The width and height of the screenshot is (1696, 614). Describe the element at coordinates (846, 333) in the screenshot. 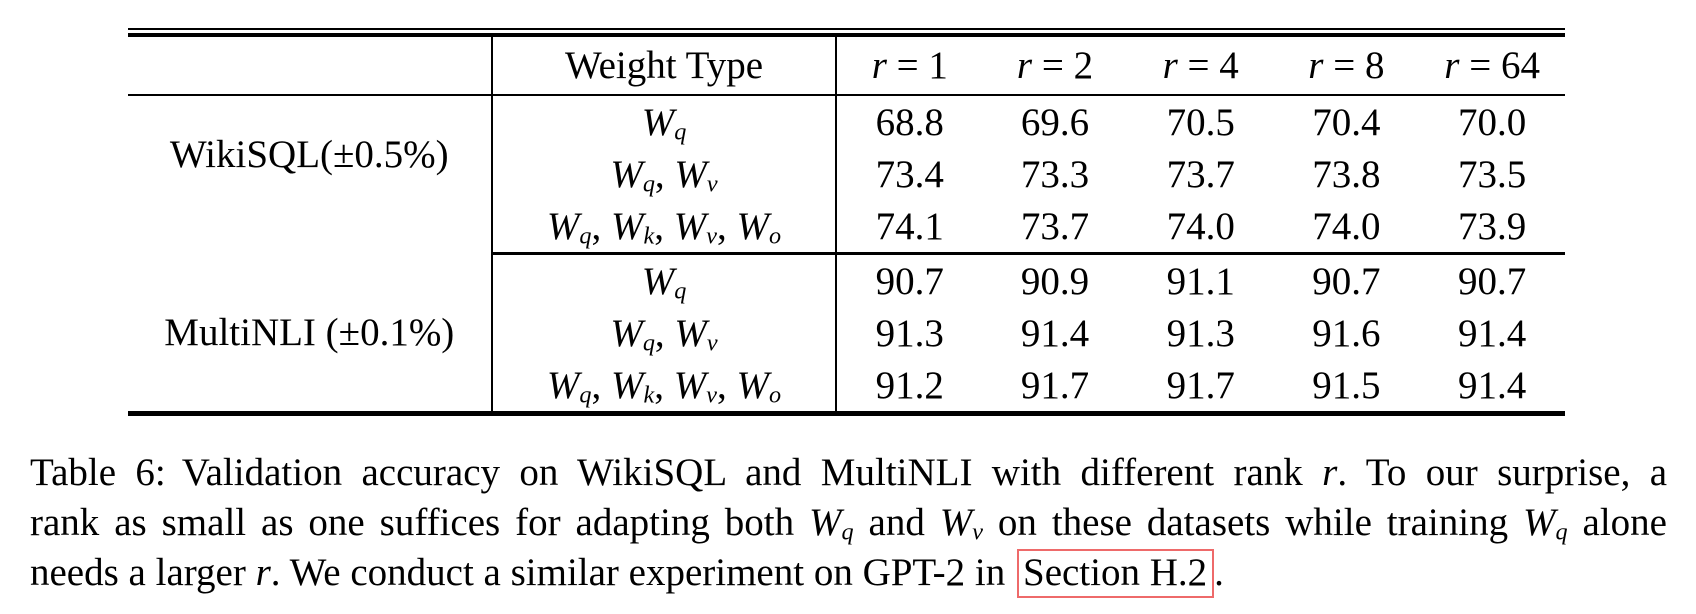

I see `table-row: Wq, Wv 91.3 91.4 91.3 91.6 91.4` at that location.